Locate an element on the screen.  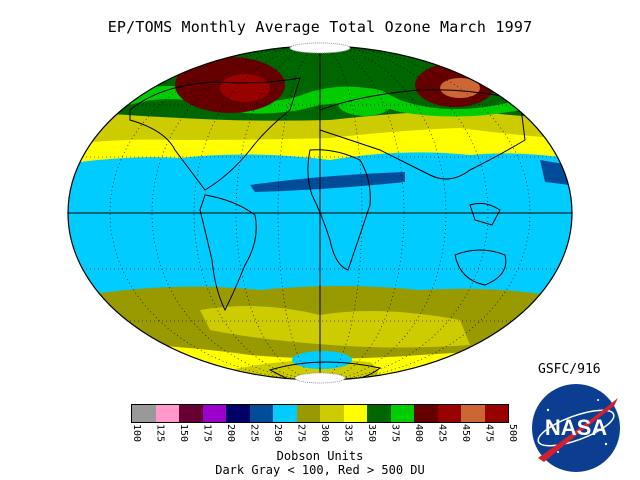
scale-tick-label: 325 is located at coordinates (348, 433).